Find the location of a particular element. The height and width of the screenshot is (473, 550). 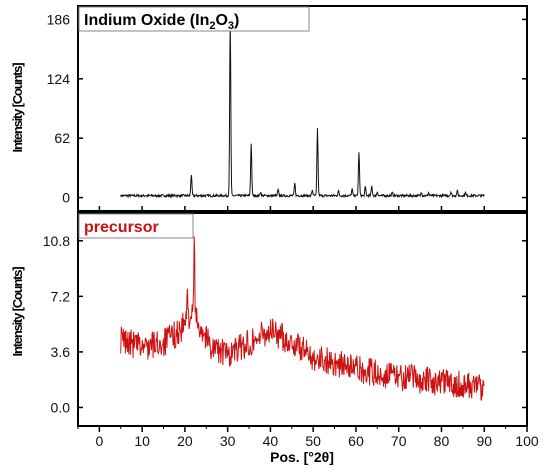

top-title-sub1: 2 is located at coordinates (212, 26).